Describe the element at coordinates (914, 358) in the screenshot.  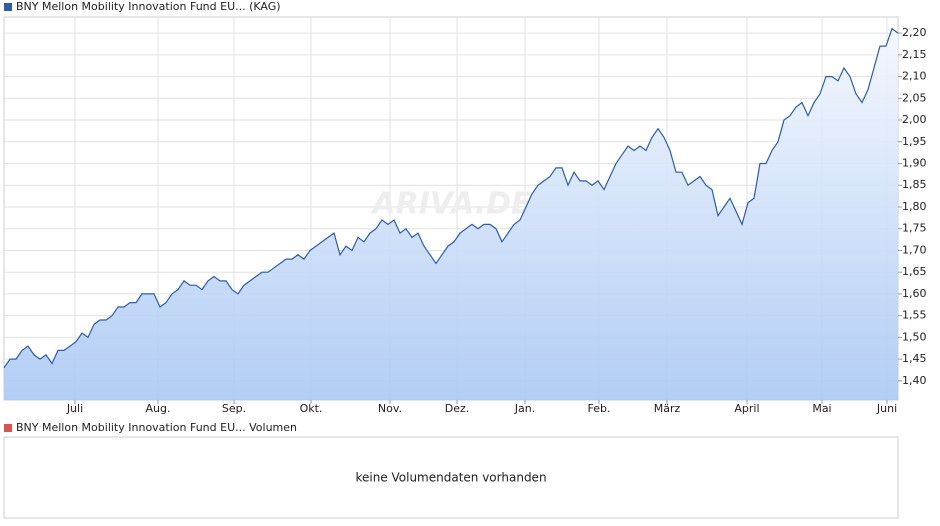
I see `y-tick-label: 1,45` at that location.